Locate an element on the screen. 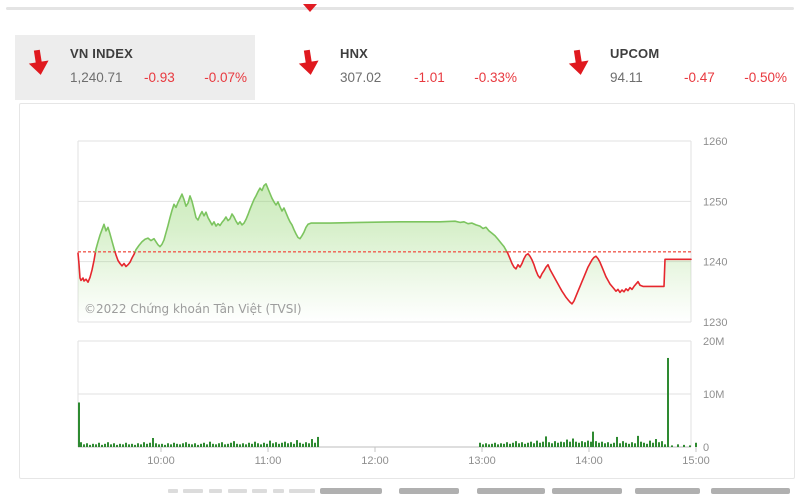  index-name: HNX is located at coordinates (354, 53).